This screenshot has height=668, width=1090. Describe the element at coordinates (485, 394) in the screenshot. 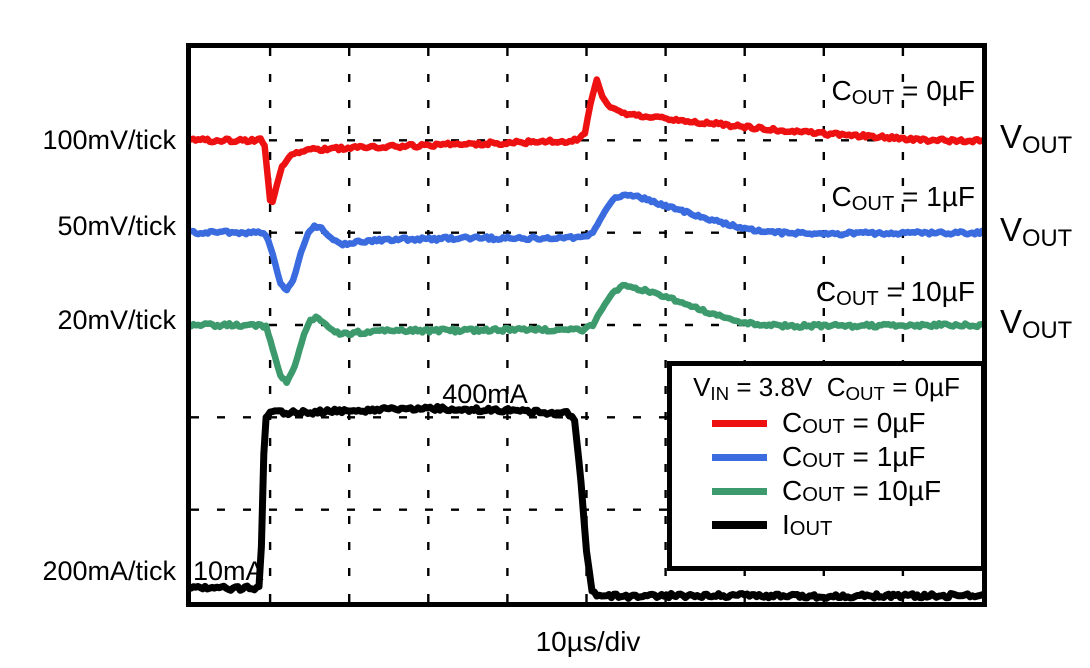

I see `annotation-400ma: 400mA` at that location.